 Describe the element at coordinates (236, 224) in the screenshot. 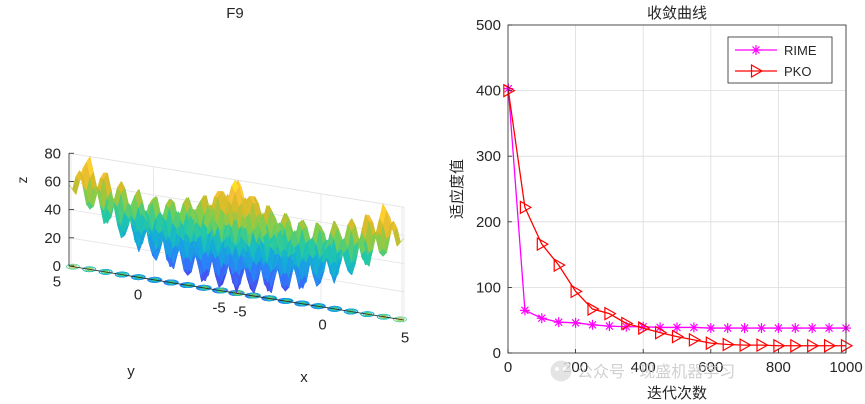

I see `surface-mesh` at that location.